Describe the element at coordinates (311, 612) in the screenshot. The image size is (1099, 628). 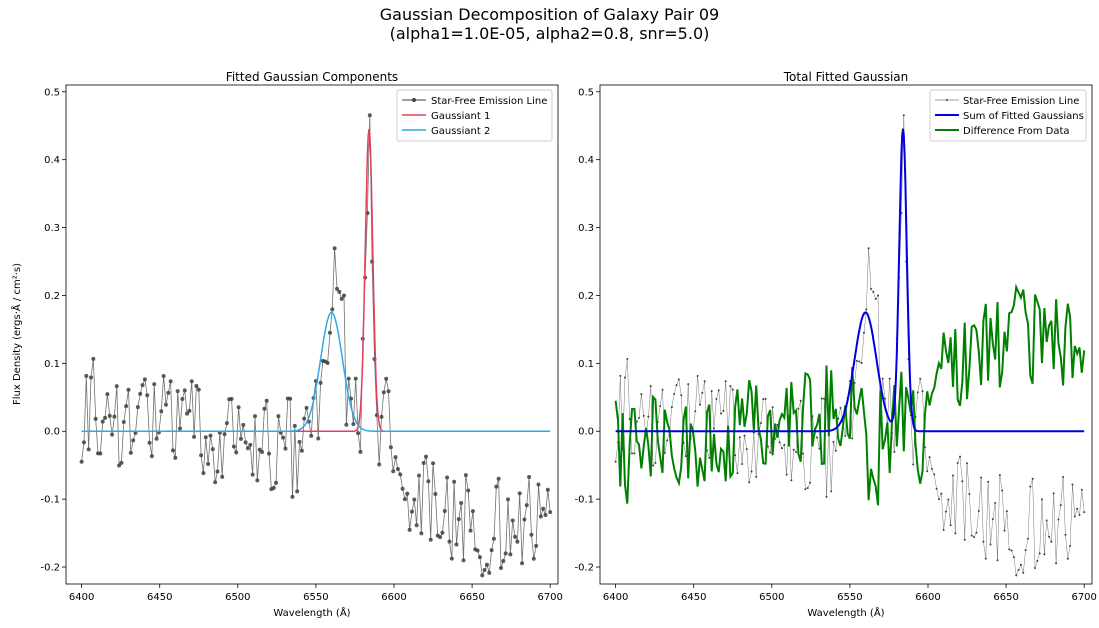
I see `left-x-axis-label: Wavelength (Å)` at that location.